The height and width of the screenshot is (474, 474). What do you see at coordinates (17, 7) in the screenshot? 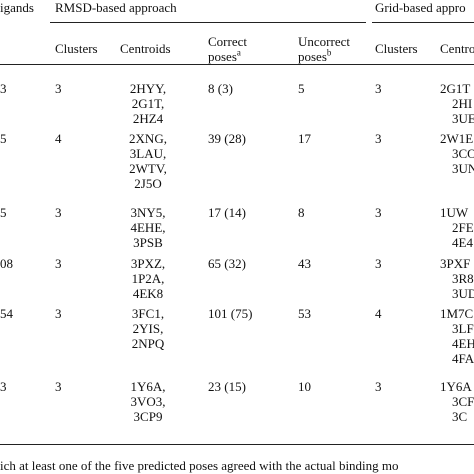
I see `group-header: igands` at bounding box center [17, 7].